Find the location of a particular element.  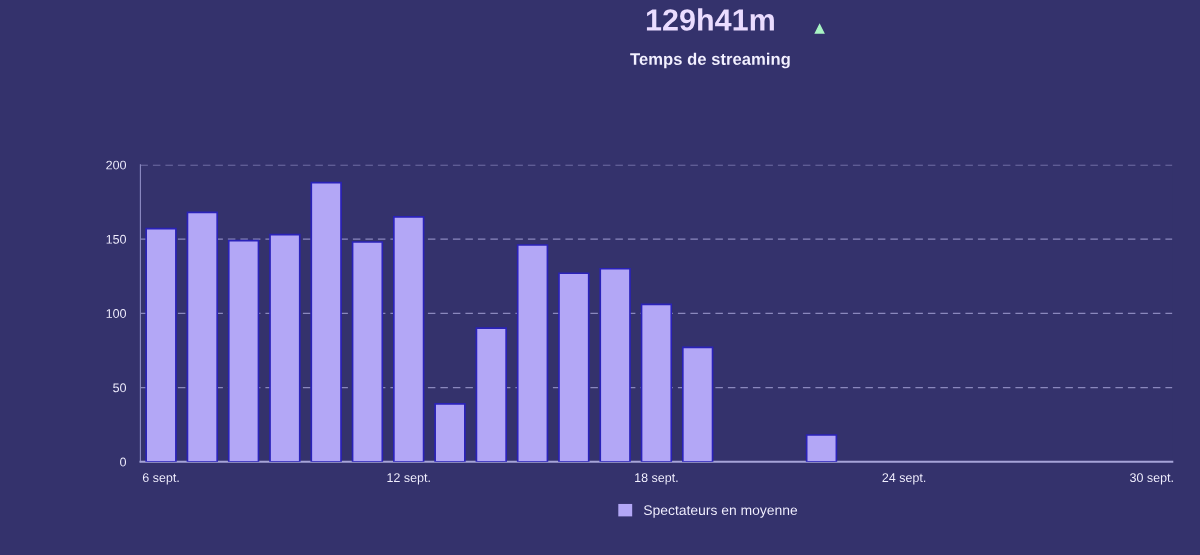

x-tick-label: 18 sept. is located at coordinates (656, 479).